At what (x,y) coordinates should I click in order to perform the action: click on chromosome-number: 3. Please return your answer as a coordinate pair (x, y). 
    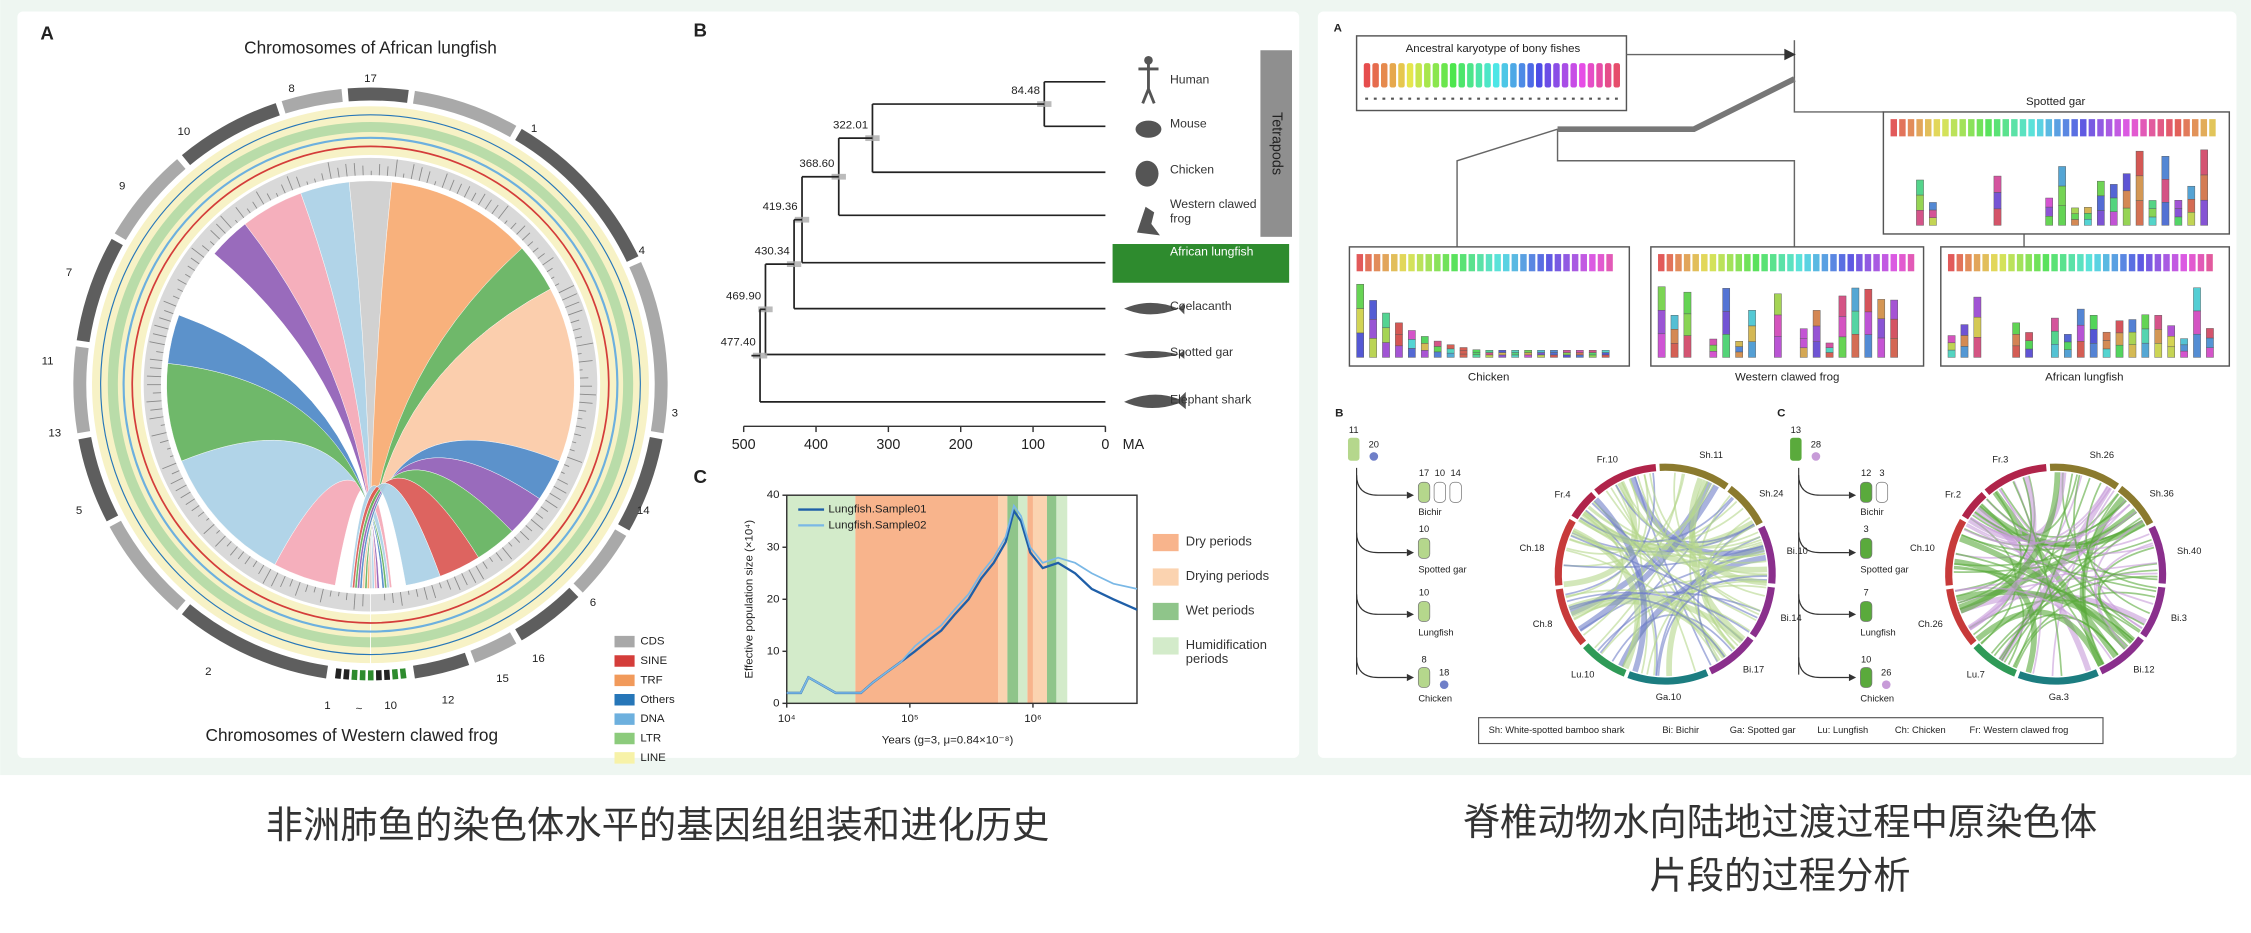
    Looking at the image, I should click on (1881, 473).